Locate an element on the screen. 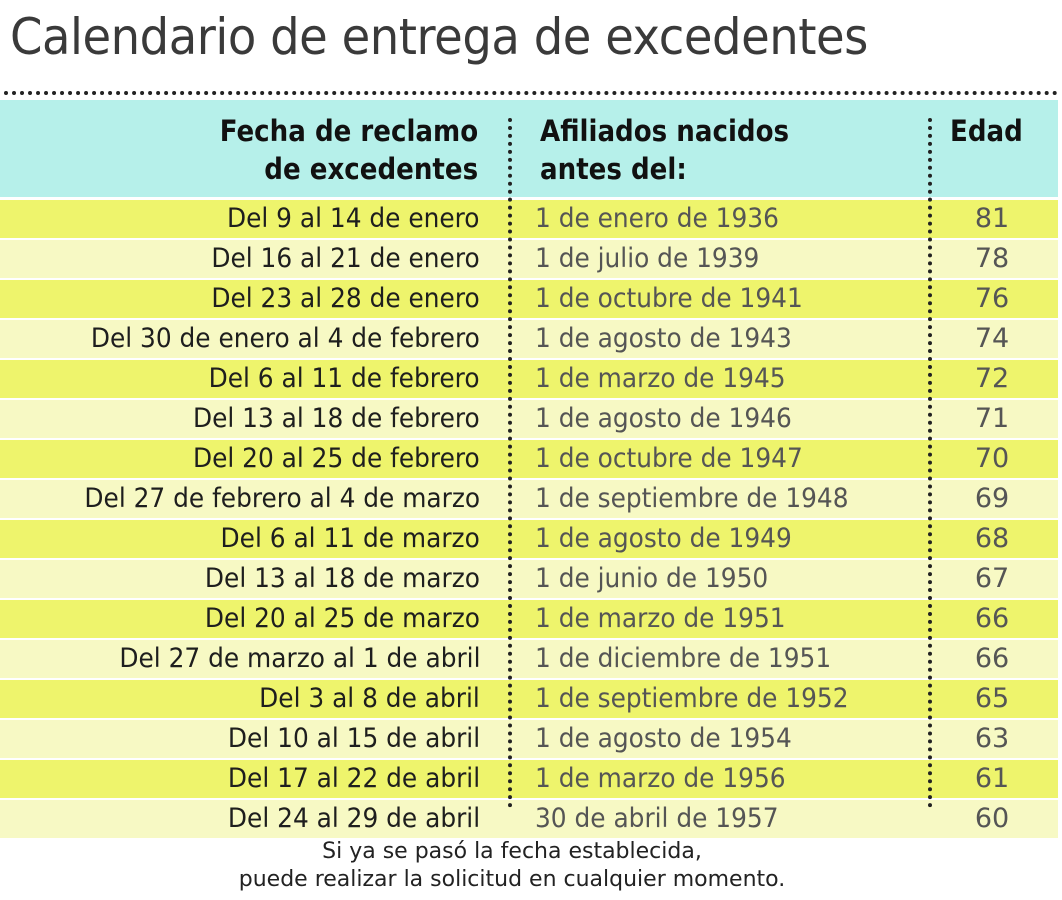  cell-nacidos: 30 de abril de 1957 is located at coordinates (657, 818).